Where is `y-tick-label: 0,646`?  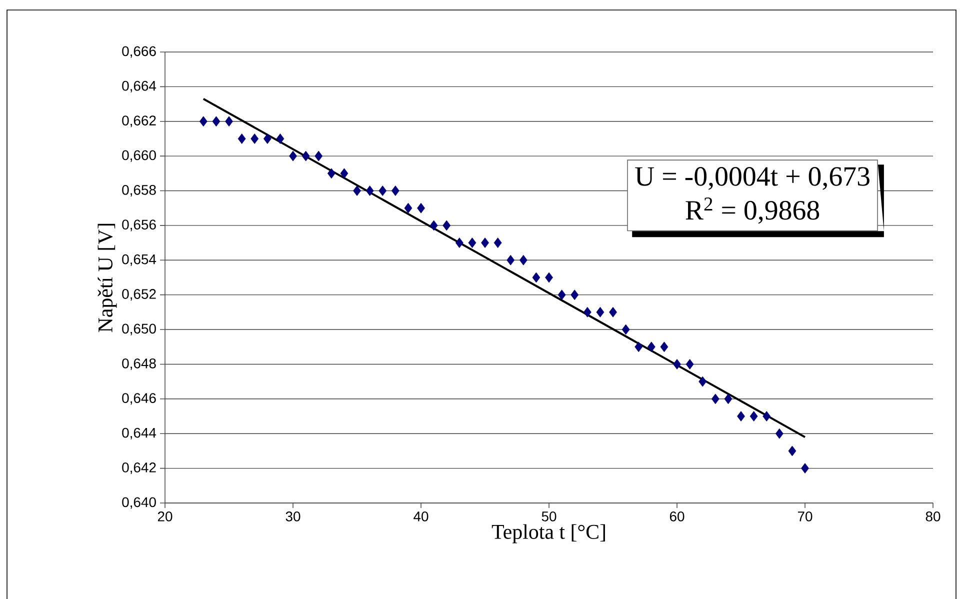
y-tick-label: 0,646 is located at coordinates (139, 399).